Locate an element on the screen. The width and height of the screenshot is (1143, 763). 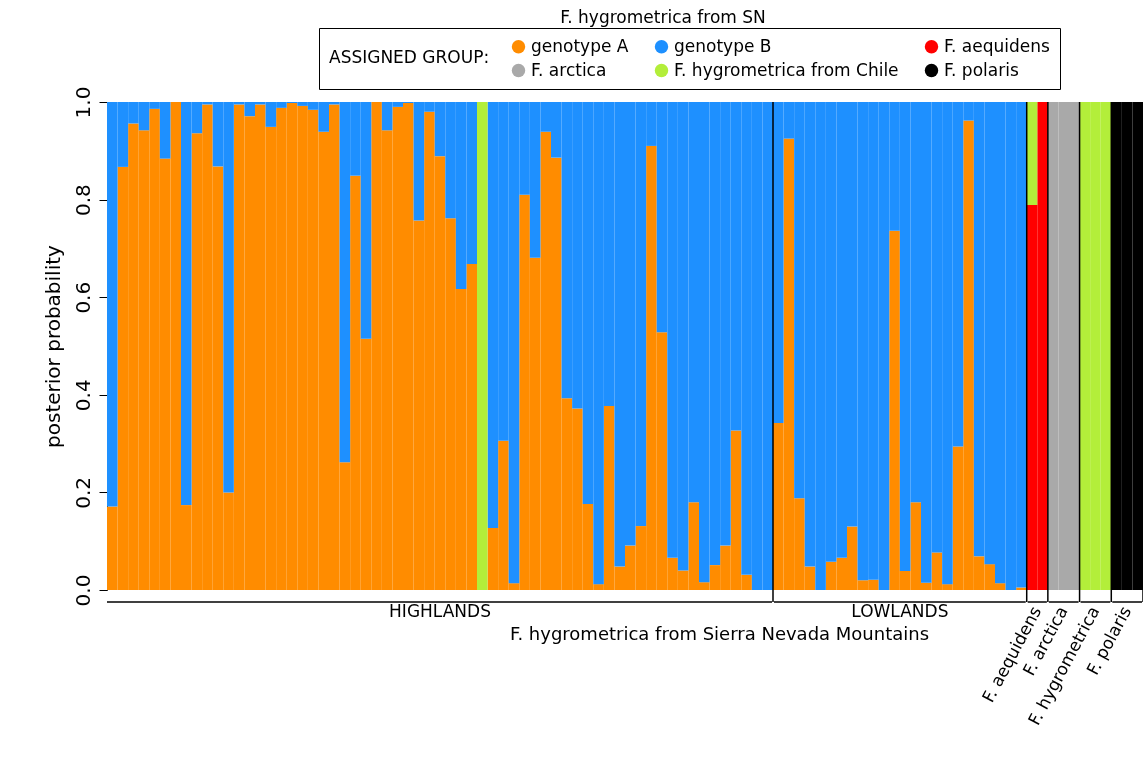
legend-label: F. aequidens is located at coordinates (997, 45).